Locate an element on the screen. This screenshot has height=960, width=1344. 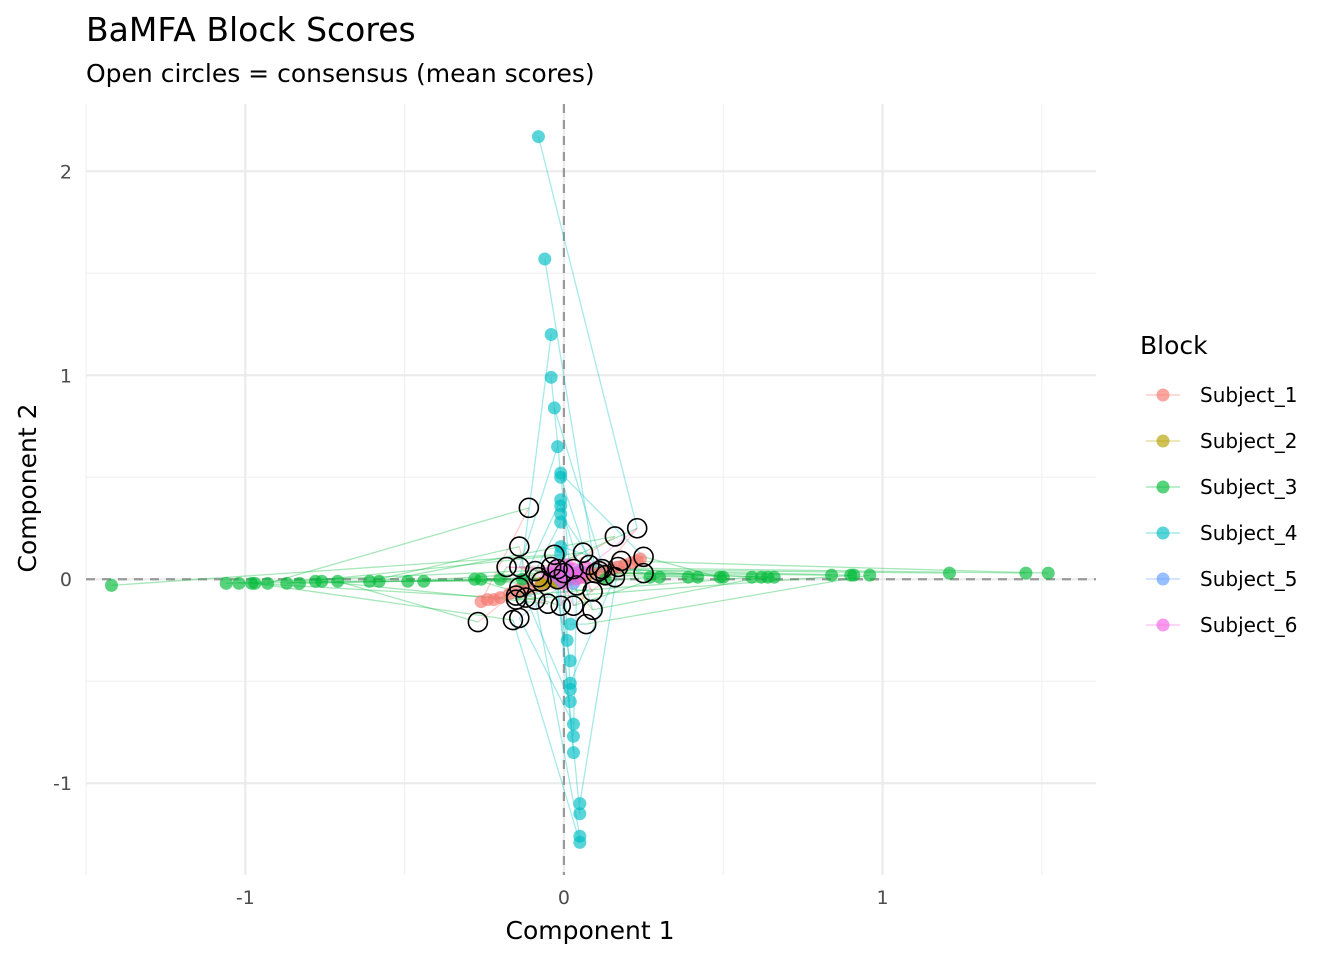
x-tick-label: 1 is located at coordinates (882, 898).